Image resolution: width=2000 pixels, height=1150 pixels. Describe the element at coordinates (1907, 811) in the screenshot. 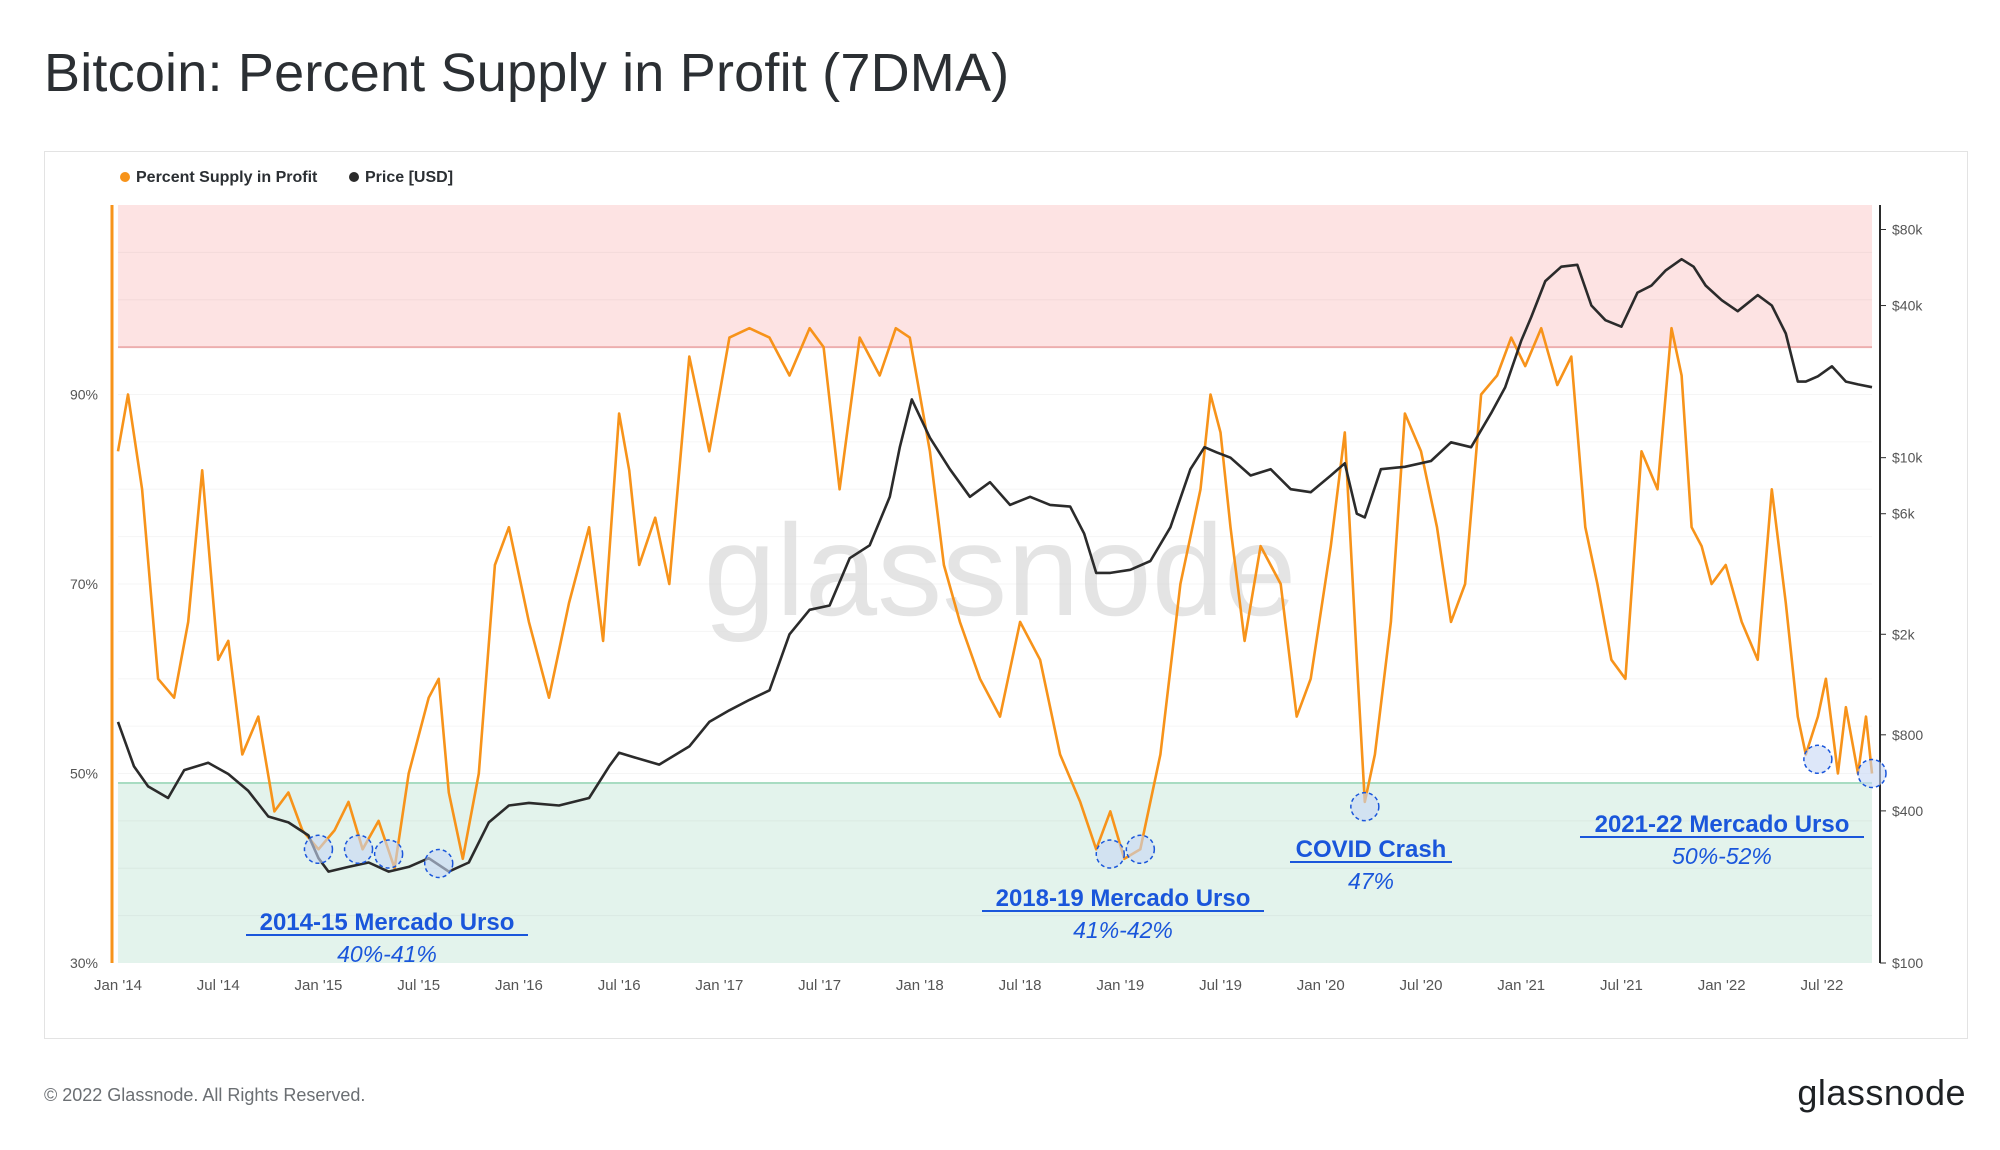

I see `y-right-tick-label: $400` at that location.